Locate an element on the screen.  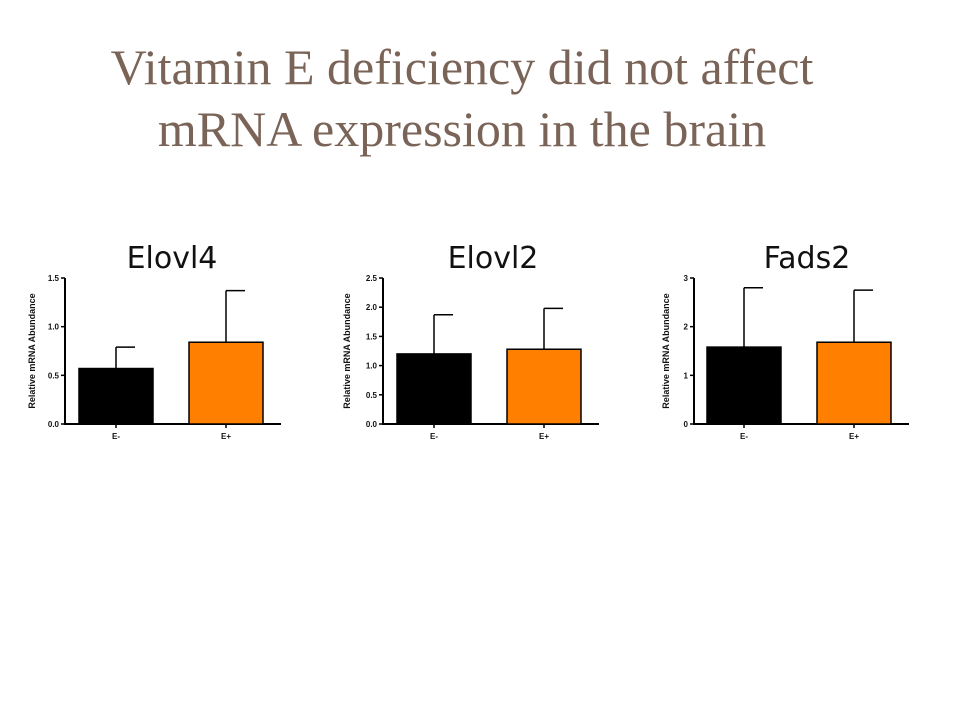
bar-elovl2-e-minus is located at coordinates (434, 389).